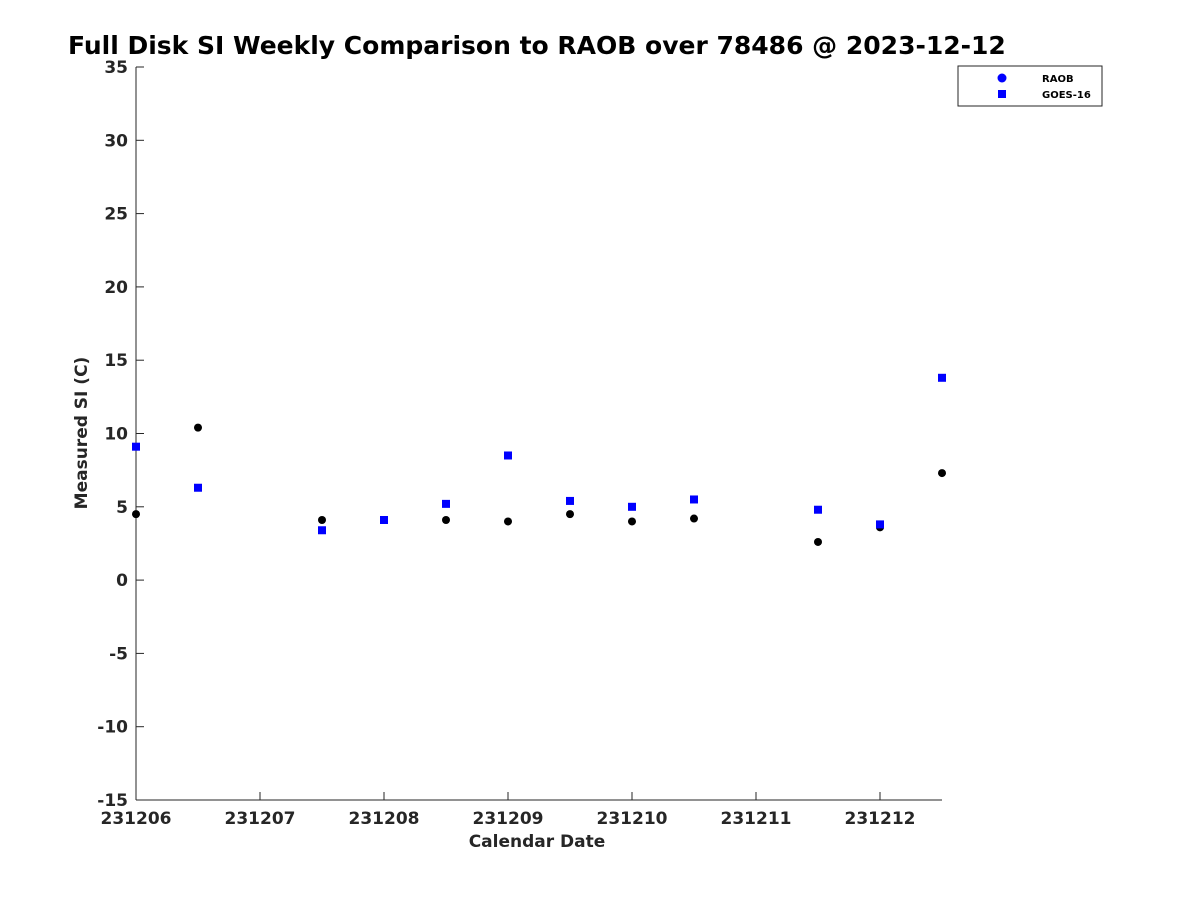 The height and width of the screenshot is (900, 1200). What do you see at coordinates (122, 581) in the screenshot?
I see `y-tick-label: 0` at bounding box center [122, 581].